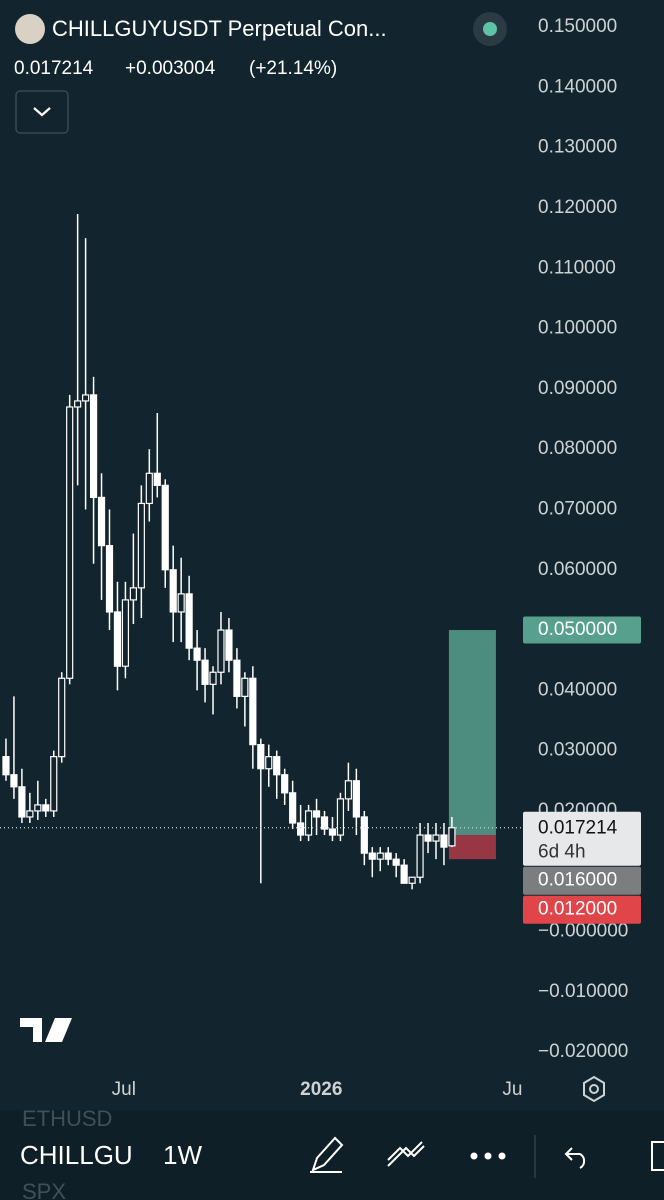 The width and height of the screenshot is (664, 1200). I want to click on stop-label-bg, so click(582, 909).